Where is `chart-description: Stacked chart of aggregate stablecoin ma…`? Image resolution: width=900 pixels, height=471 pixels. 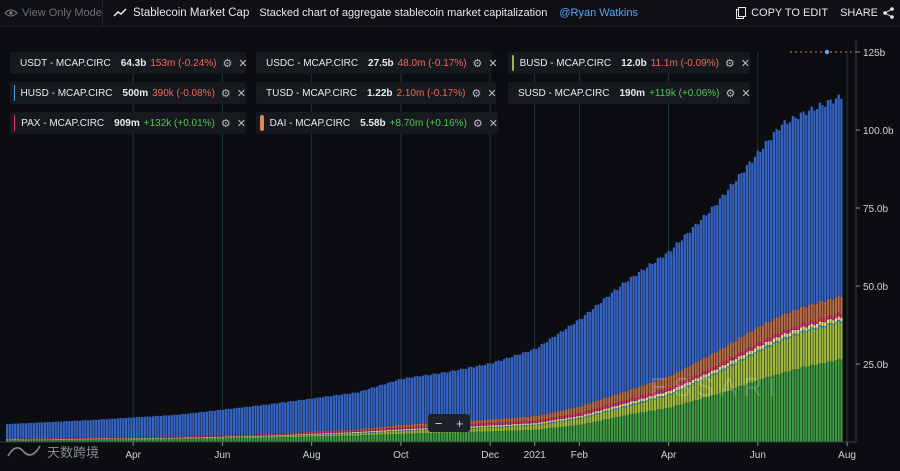 chart-description: Stacked chart of aggregate stablecoin ma… is located at coordinates (403, 13).